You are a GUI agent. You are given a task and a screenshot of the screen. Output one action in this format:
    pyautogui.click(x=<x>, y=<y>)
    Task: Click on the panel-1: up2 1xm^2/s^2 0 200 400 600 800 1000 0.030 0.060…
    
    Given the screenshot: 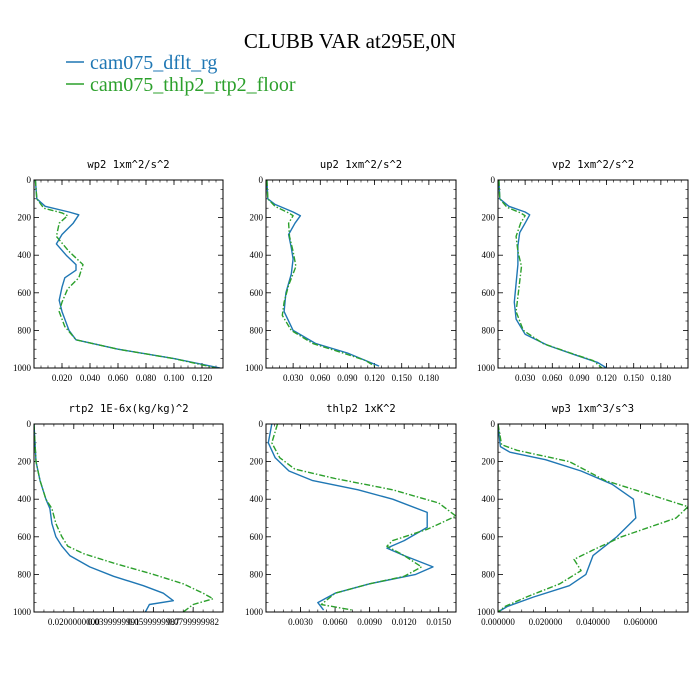 What is the action you would take?
    pyautogui.click(x=351, y=271)
    